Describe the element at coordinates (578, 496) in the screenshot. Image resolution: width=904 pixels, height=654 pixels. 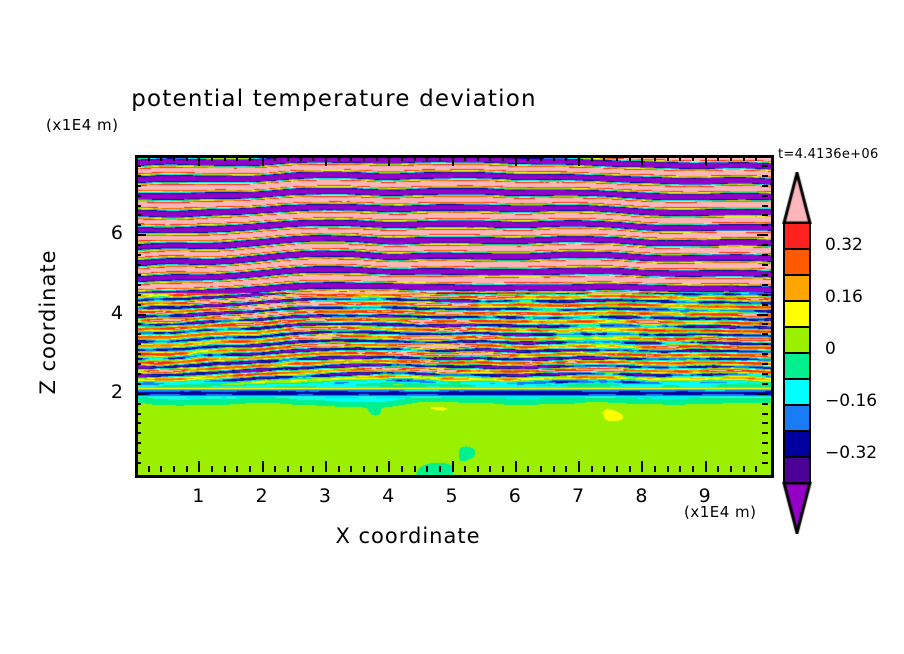
I see `x-tick-label: 7` at that location.